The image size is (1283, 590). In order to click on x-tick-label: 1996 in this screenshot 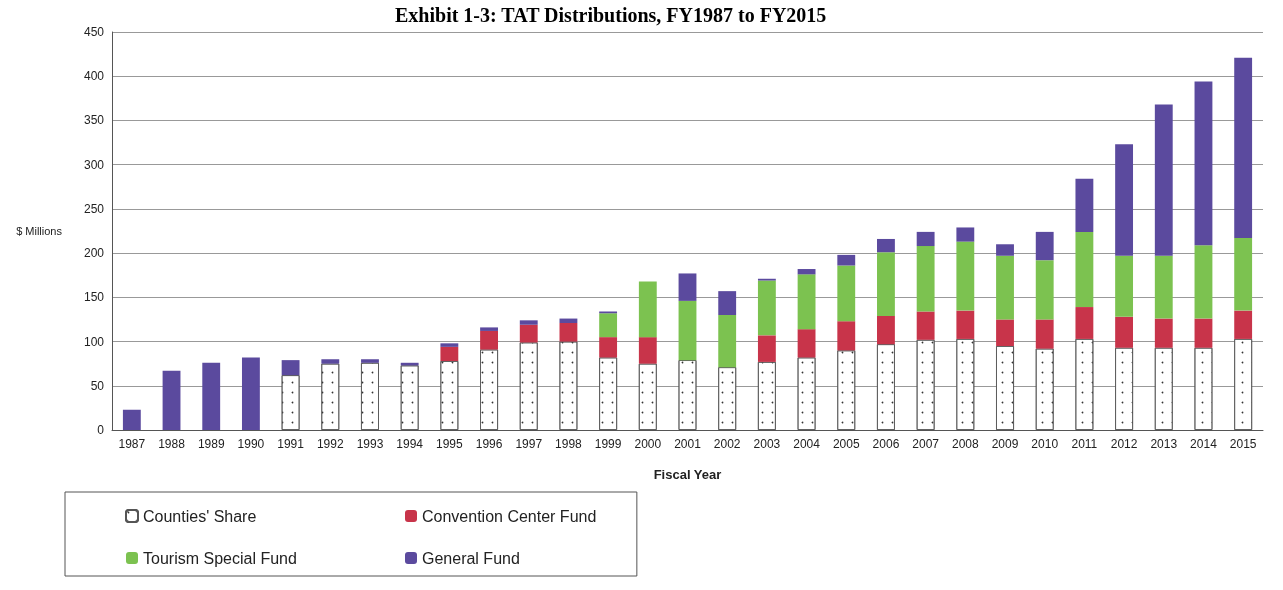, I will do `click(489, 444)`.